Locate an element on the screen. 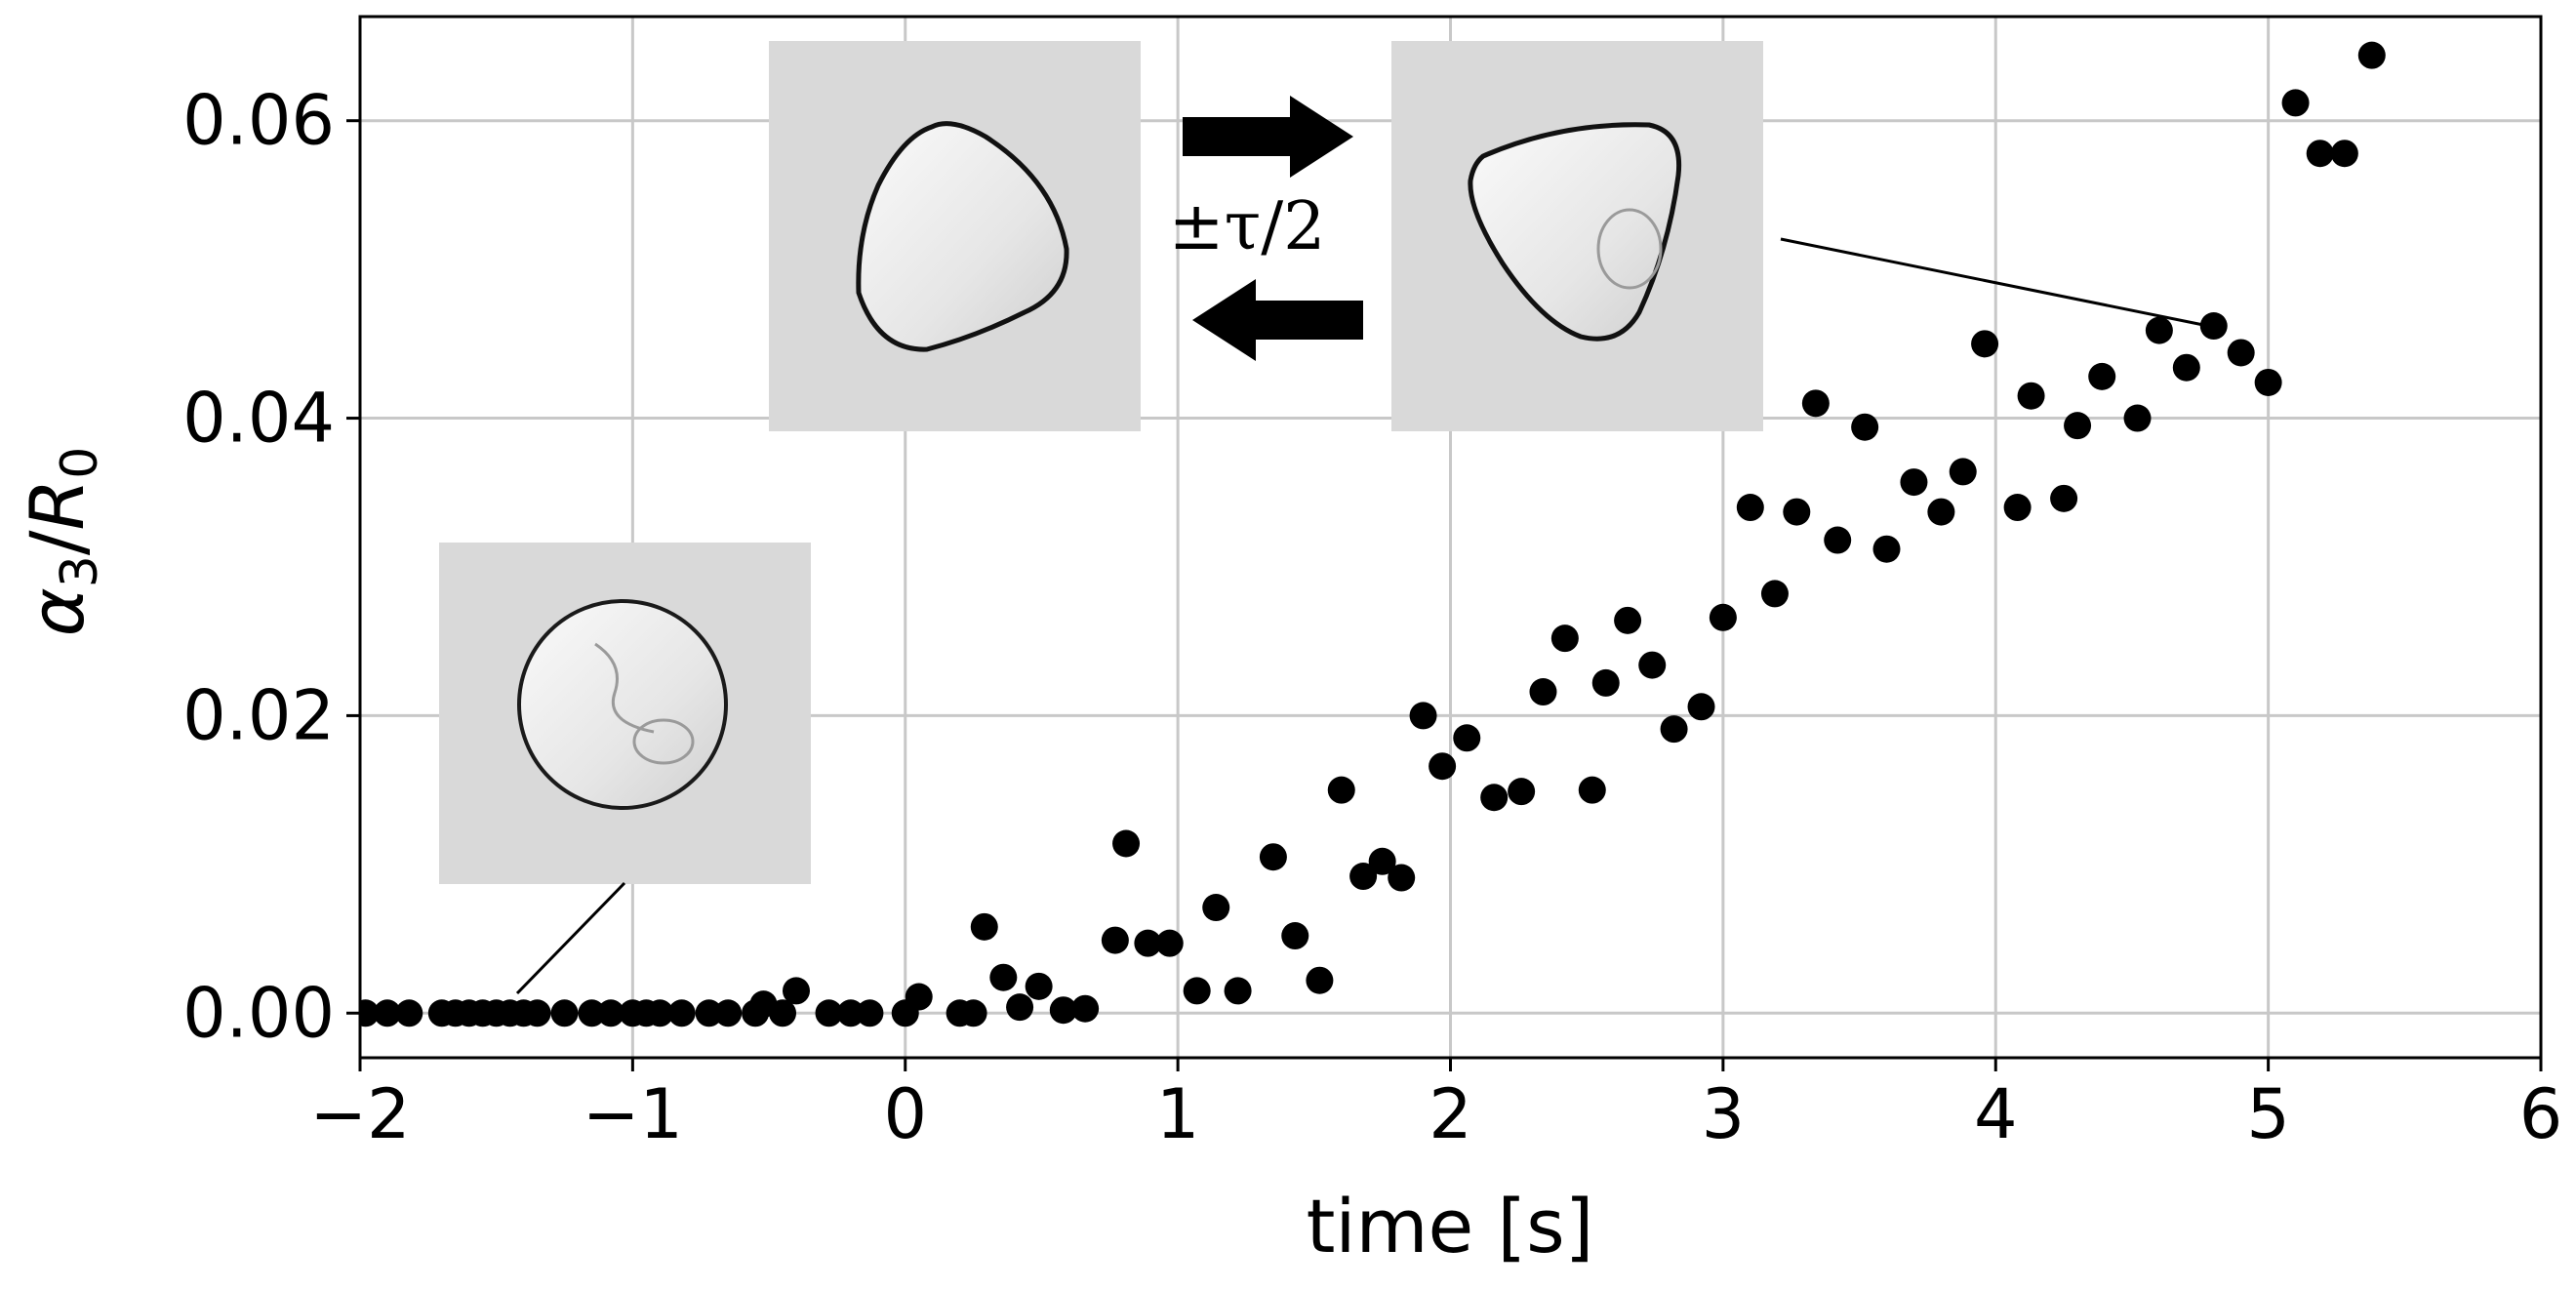 This screenshot has height=1289, width=2576. x-tick-label: 3 is located at coordinates (1724, 1114).